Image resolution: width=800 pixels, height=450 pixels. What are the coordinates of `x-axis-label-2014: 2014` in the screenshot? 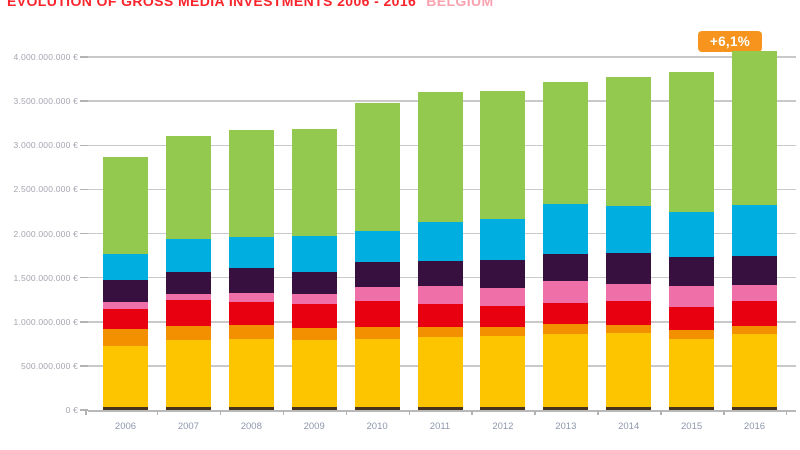 It's located at (629, 426).